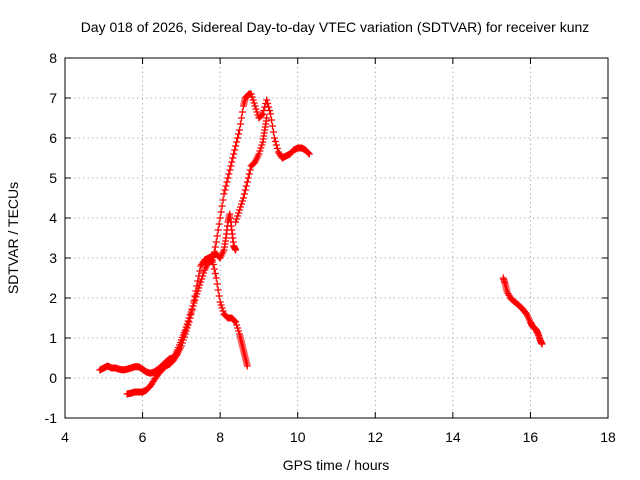 This screenshot has width=640, height=480. I want to click on y-tick-label: 0, so click(53, 378).